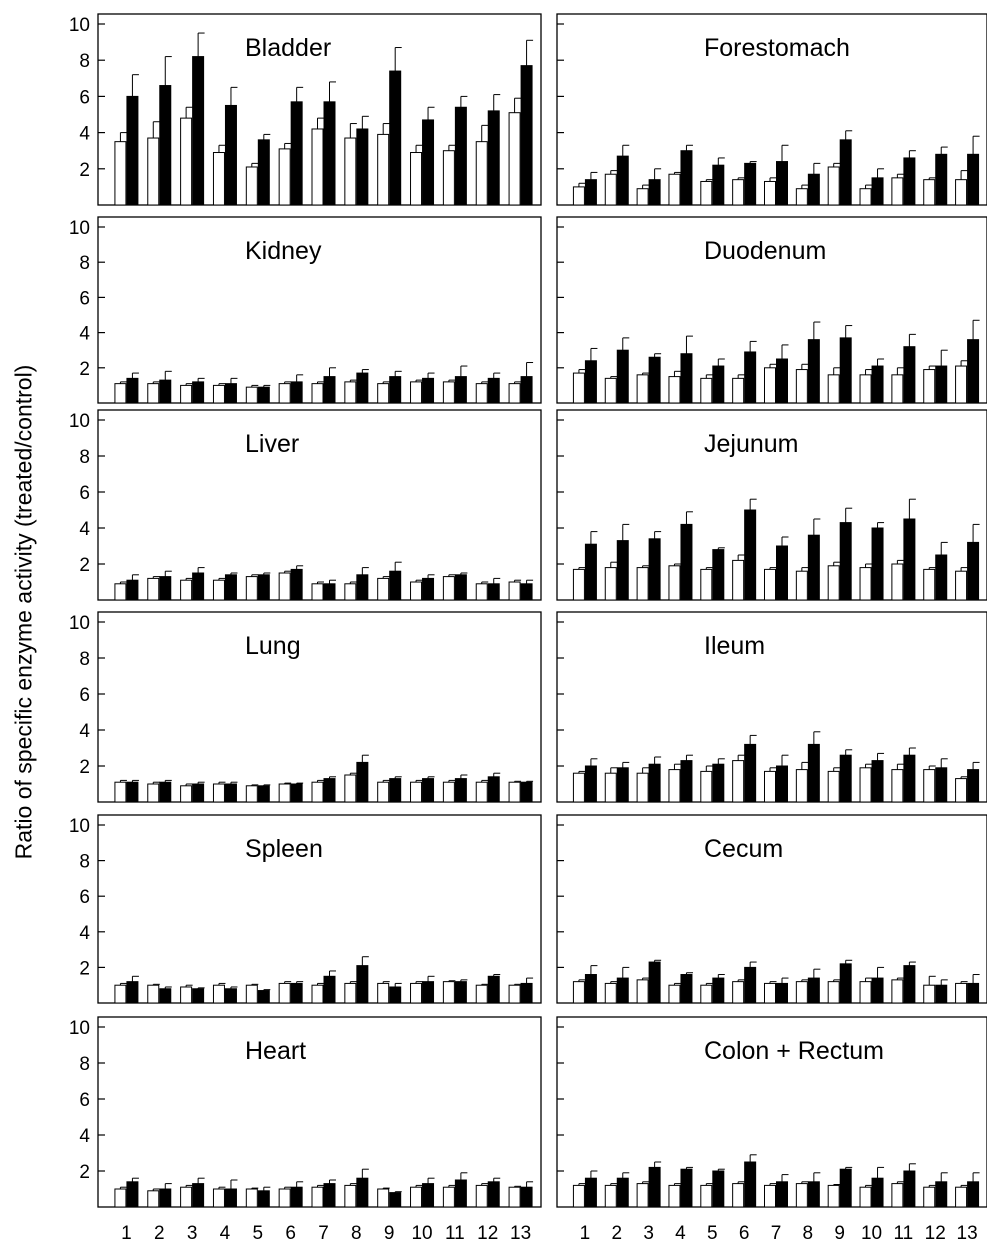 Image resolution: width=987 pixels, height=1243 pixels. What do you see at coordinates (743, 849) in the screenshot?
I see `panel-title: Cecum` at bounding box center [743, 849].